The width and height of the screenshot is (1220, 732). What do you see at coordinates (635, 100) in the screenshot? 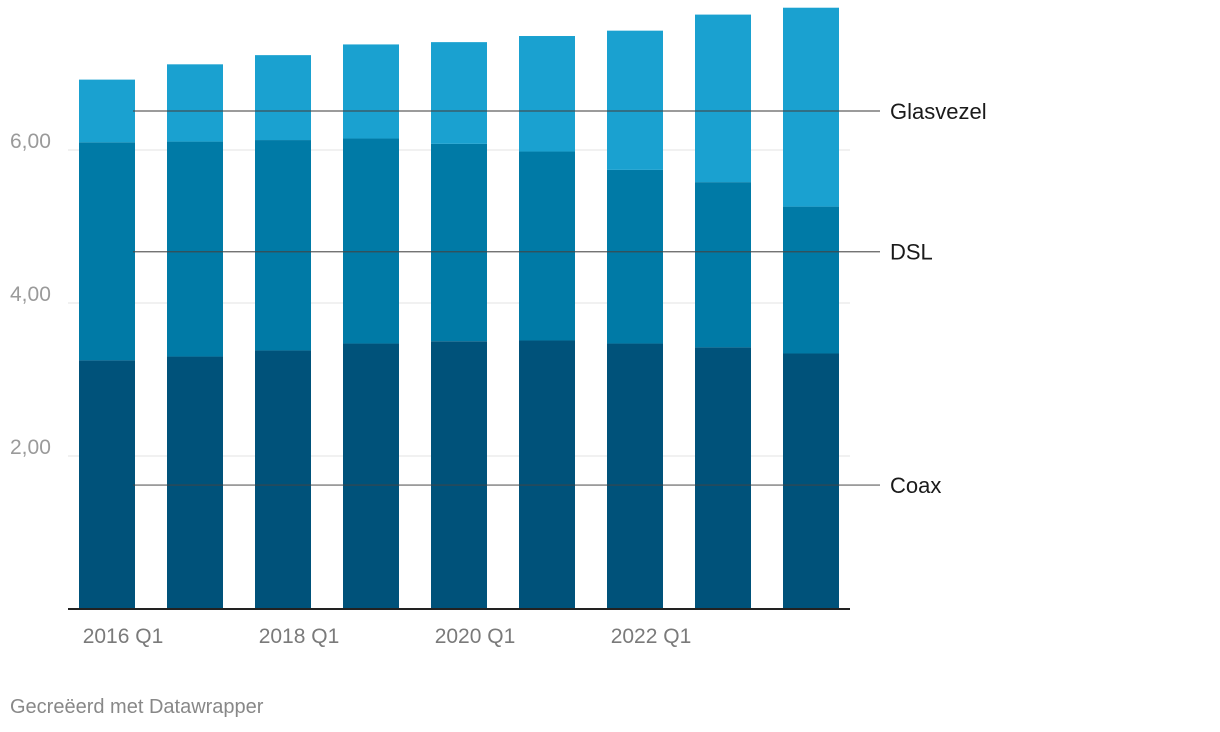
I see `bar-glasvezel-2022-q1` at bounding box center [635, 100].